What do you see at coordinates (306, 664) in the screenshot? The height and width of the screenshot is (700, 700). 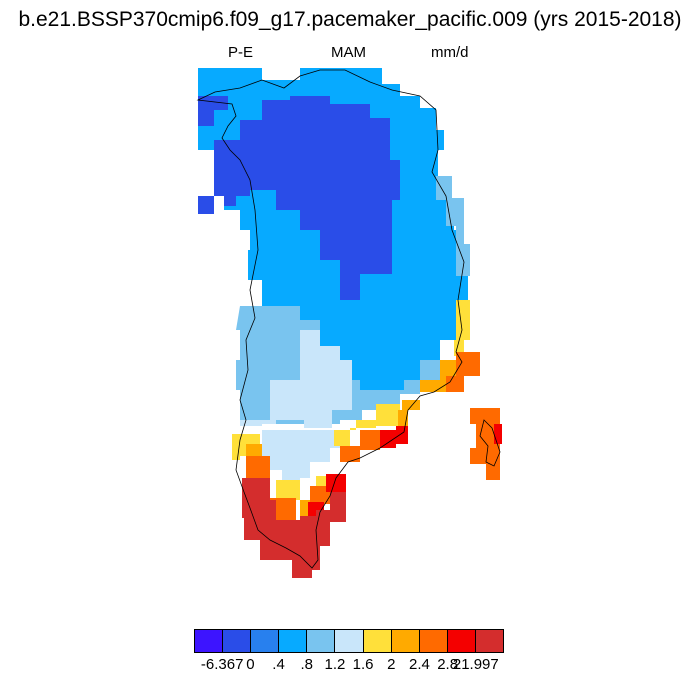 I see `colorbar-tick-label: .8` at bounding box center [306, 664].